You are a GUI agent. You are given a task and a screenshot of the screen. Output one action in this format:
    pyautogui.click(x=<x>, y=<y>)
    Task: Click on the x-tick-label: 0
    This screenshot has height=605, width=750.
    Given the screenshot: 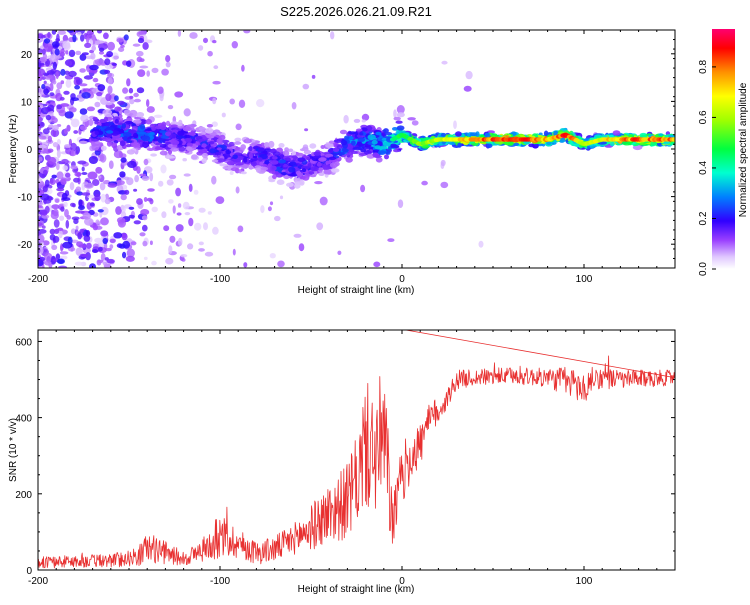 What is the action you would take?
    pyautogui.click(x=402, y=279)
    